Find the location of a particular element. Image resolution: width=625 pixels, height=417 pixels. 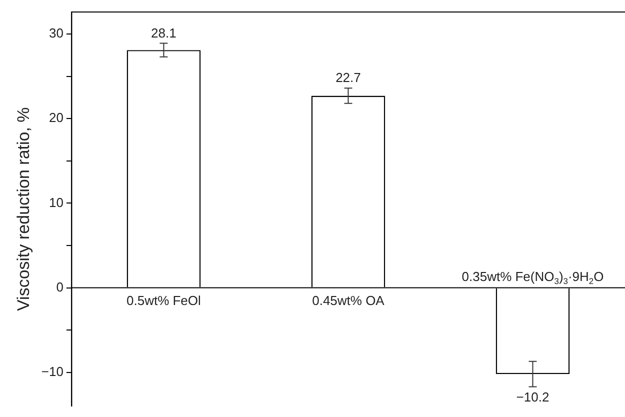

x-tick-label: 0.5wt% FeOl is located at coordinates (164, 300).